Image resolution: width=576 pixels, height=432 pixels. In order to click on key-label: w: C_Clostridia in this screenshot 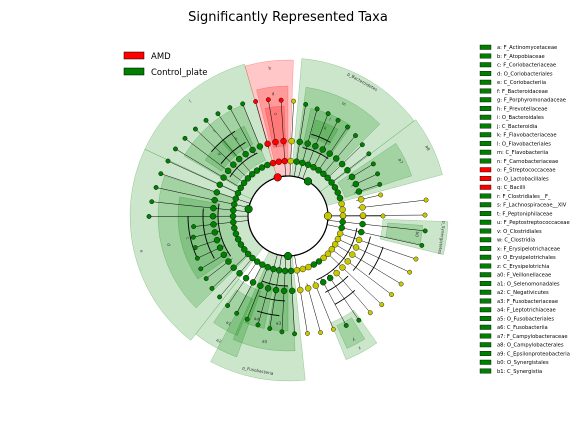, I will do `click(516, 241)`.